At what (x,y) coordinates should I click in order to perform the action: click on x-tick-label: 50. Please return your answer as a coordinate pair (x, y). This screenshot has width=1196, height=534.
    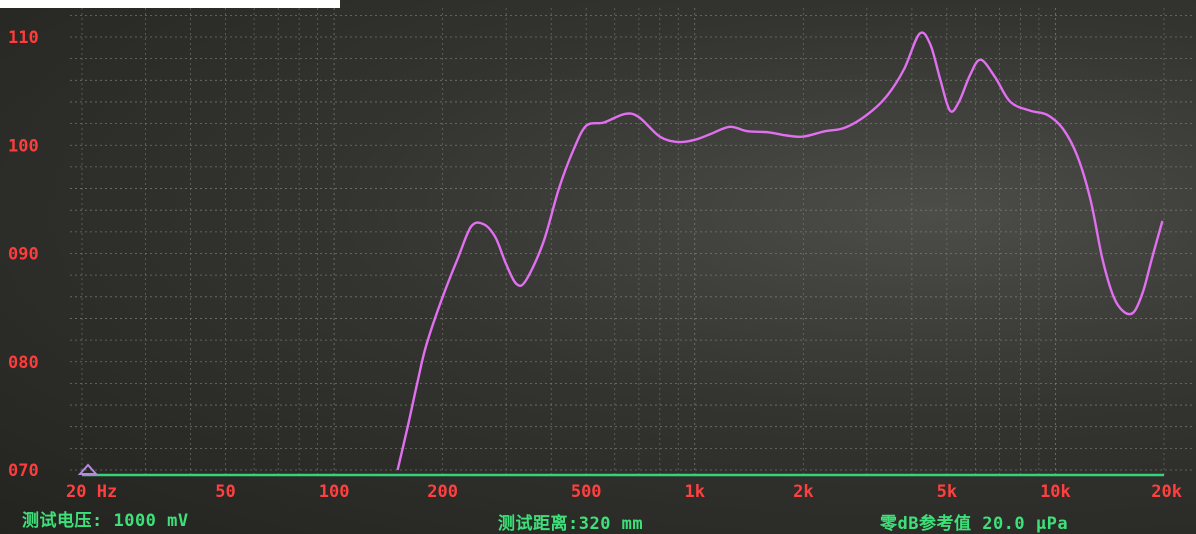
    Looking at the image, I should click on (225, 492).